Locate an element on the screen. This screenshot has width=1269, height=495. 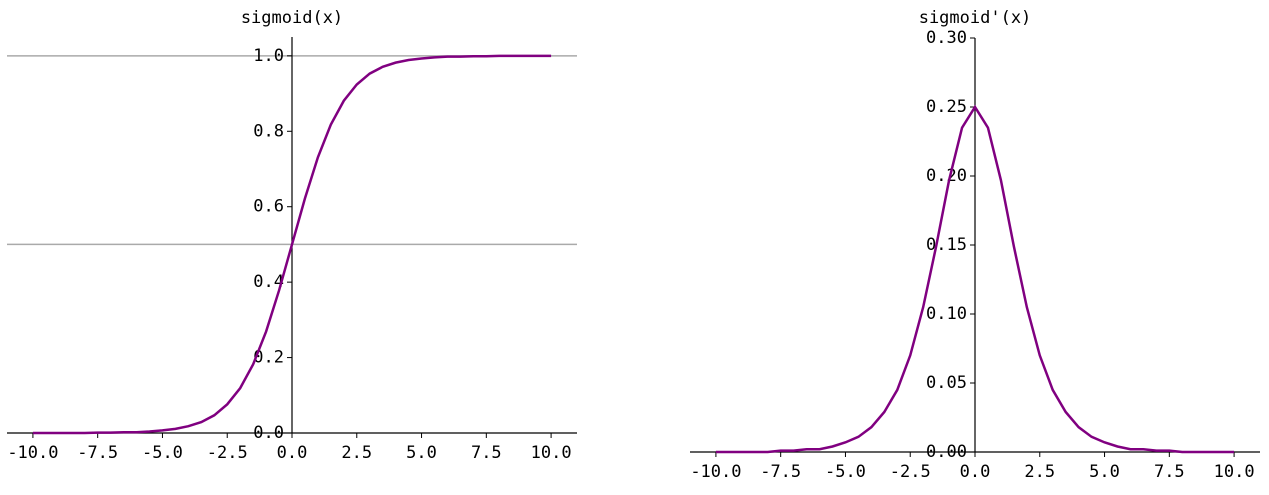
y-tick-label: 0.05 is located at coordinates (946, 383).